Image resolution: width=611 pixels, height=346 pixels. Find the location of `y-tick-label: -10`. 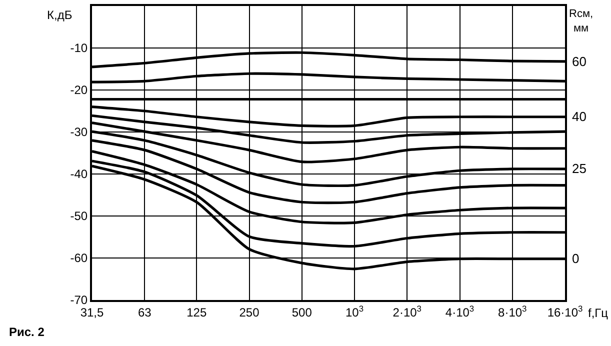

y-tick-label: -10 is located at coordinates (79, 48).